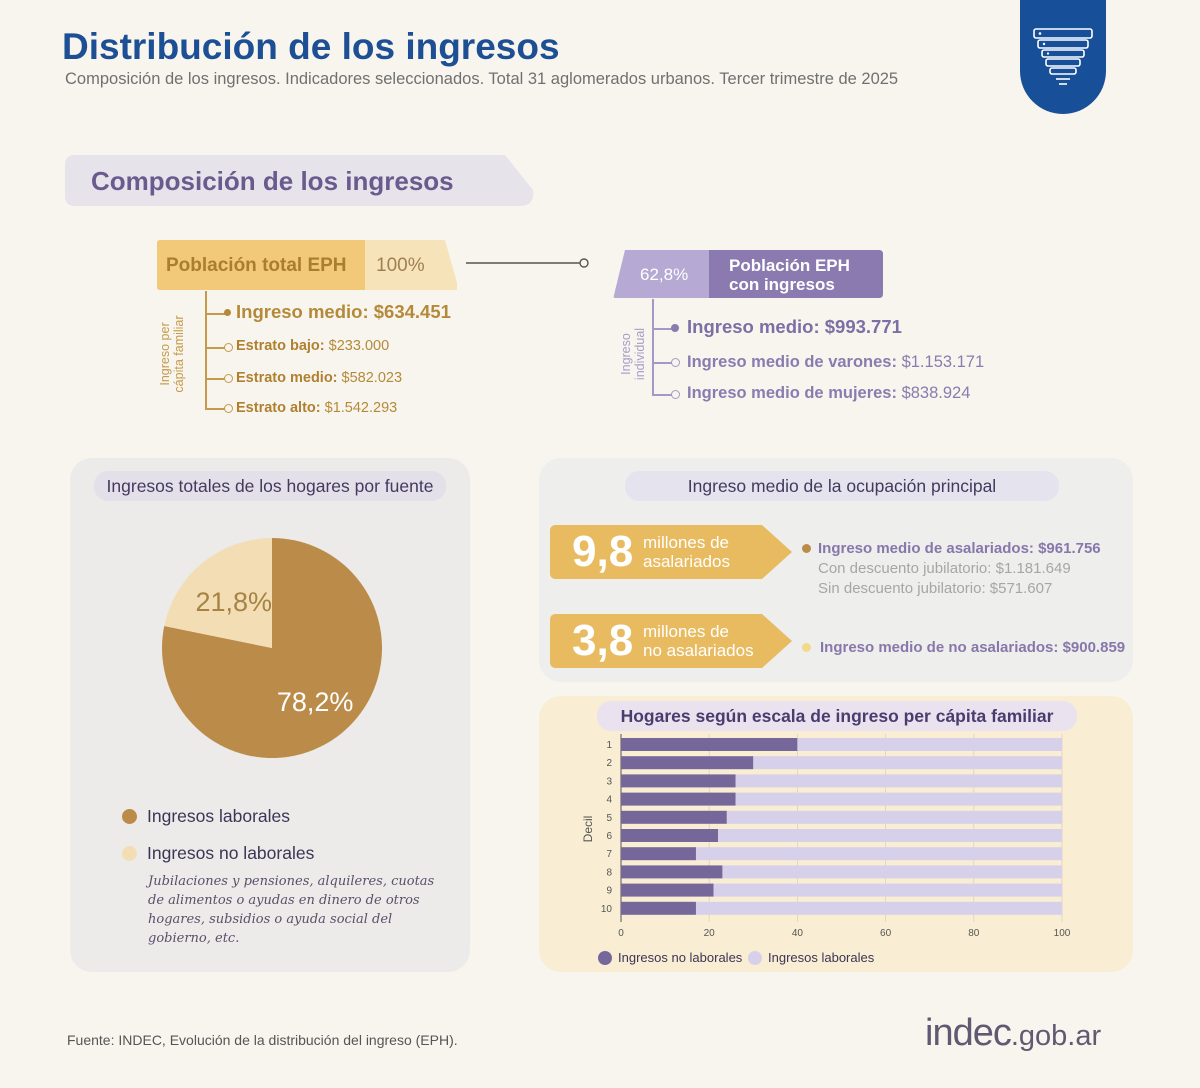  I want to click on axis-label-line2: individual, so click(640, 354).